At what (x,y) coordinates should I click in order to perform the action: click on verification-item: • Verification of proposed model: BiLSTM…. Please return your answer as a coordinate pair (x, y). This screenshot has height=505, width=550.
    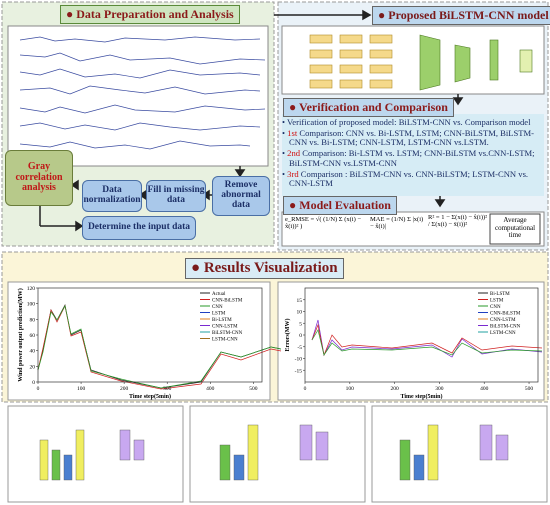
    Looking at the image, I should click on (406, 122).